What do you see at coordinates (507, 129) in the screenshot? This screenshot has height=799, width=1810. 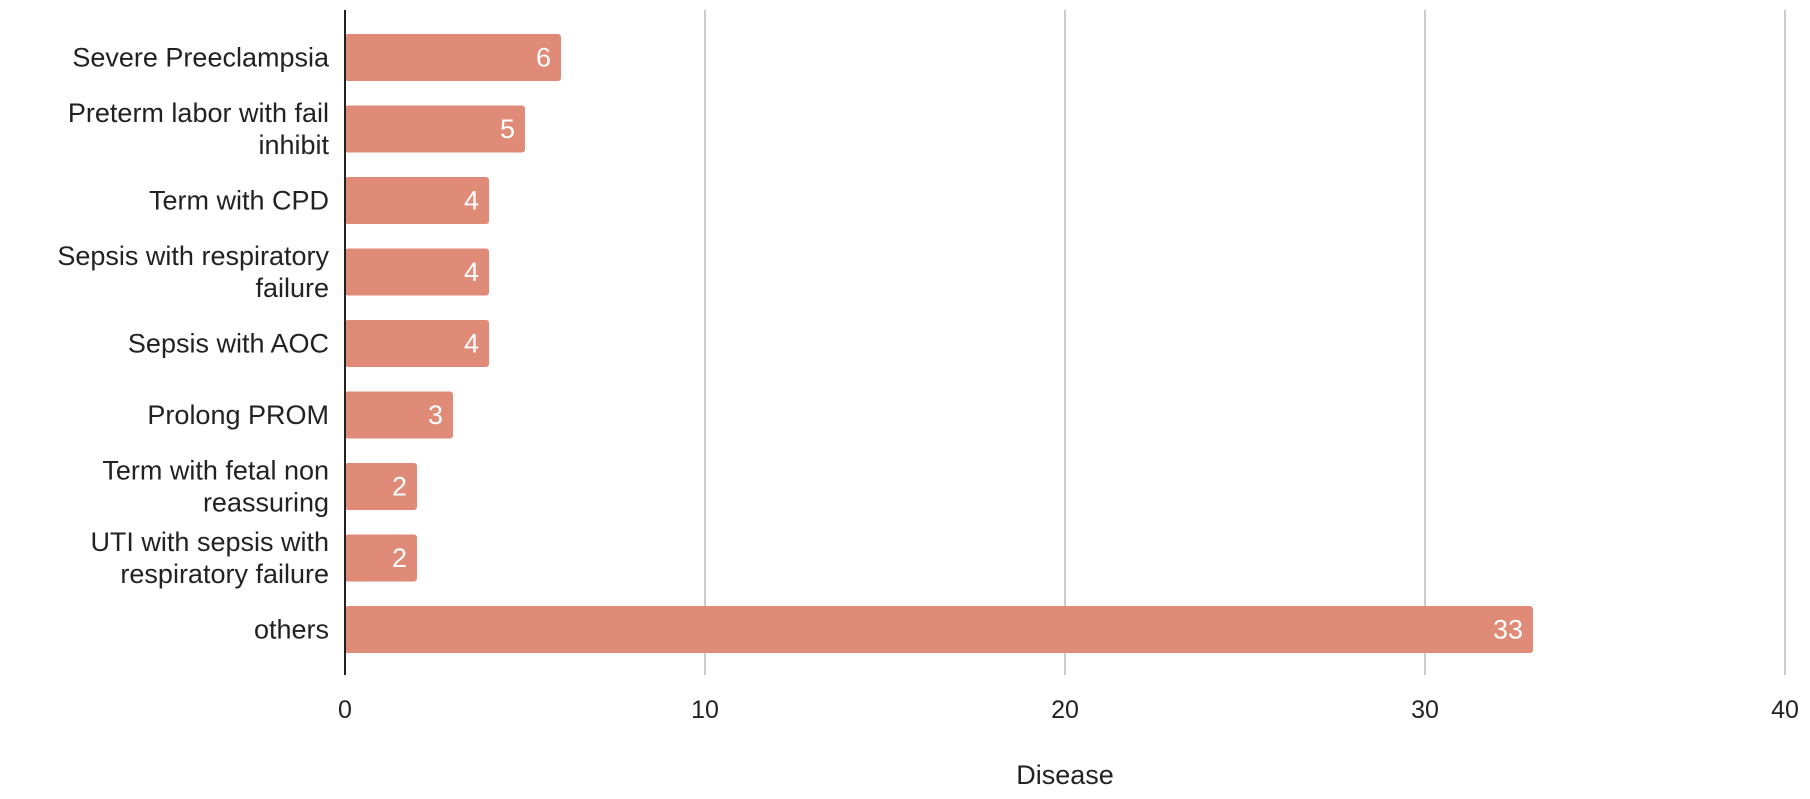 I see `data-label: 5` at bounding box center [507, 129].